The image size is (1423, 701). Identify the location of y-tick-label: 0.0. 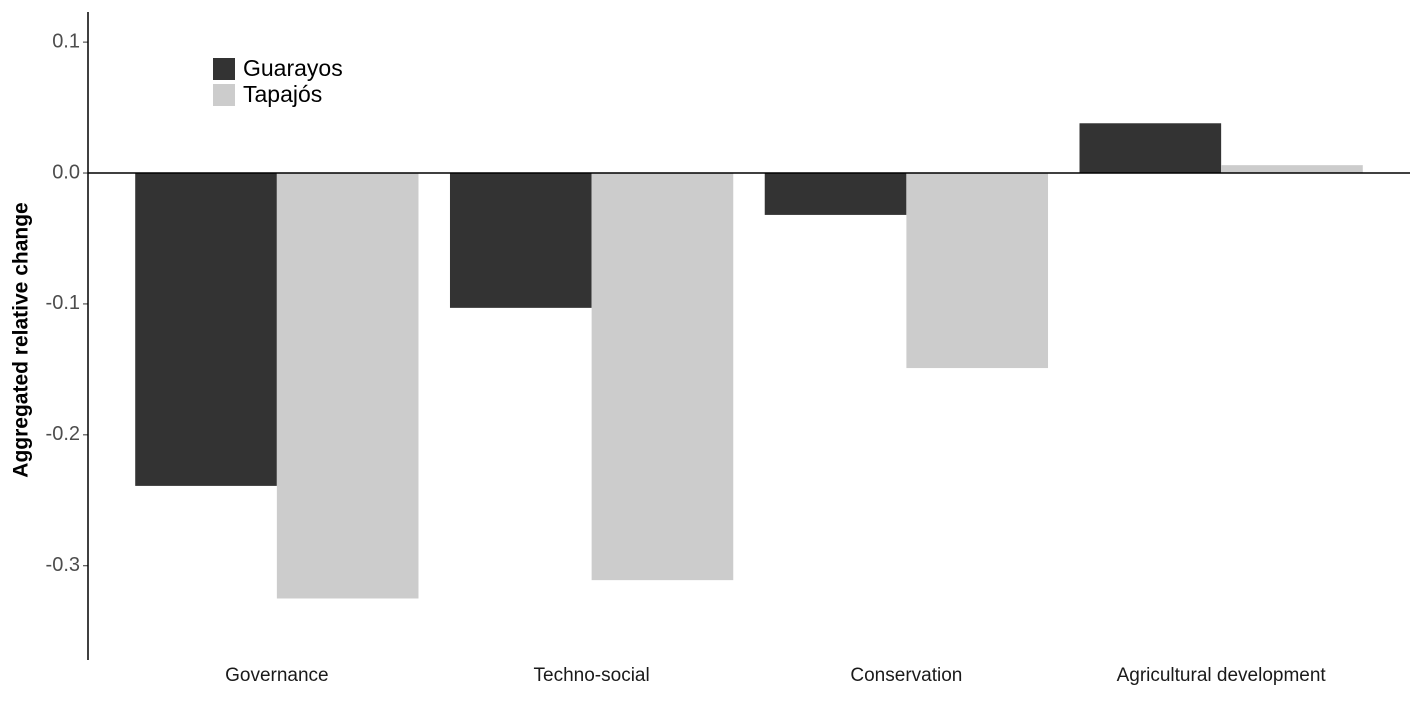
(66, 172).